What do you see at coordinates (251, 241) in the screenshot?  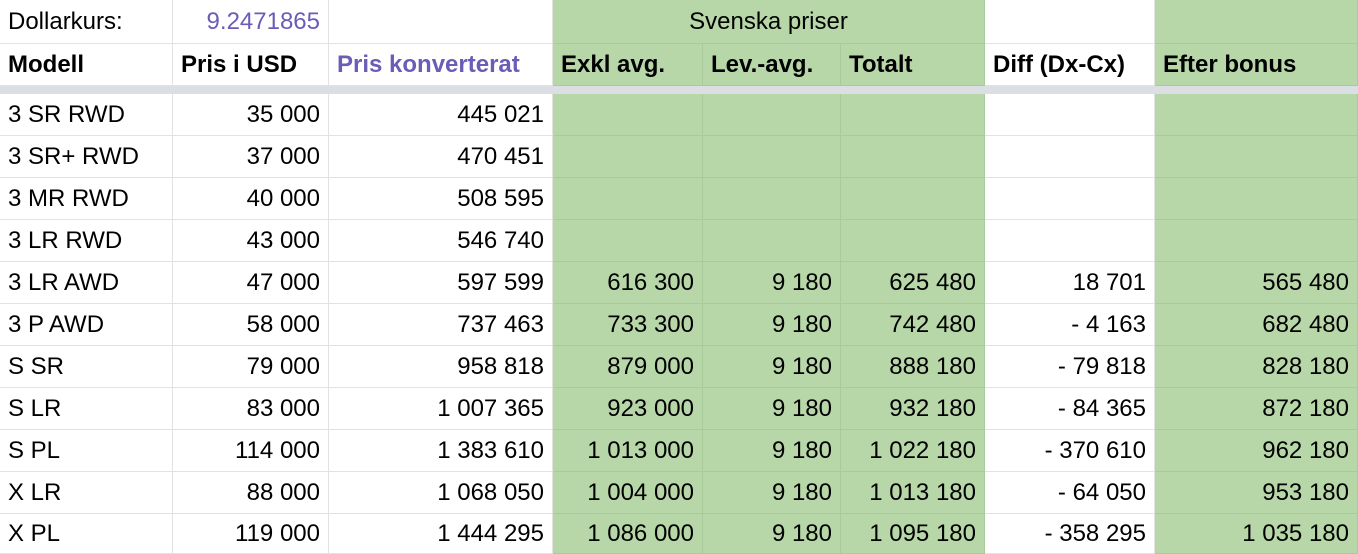 I see `cell-pris-usd: 43 000` at bounding box center [251, 241].